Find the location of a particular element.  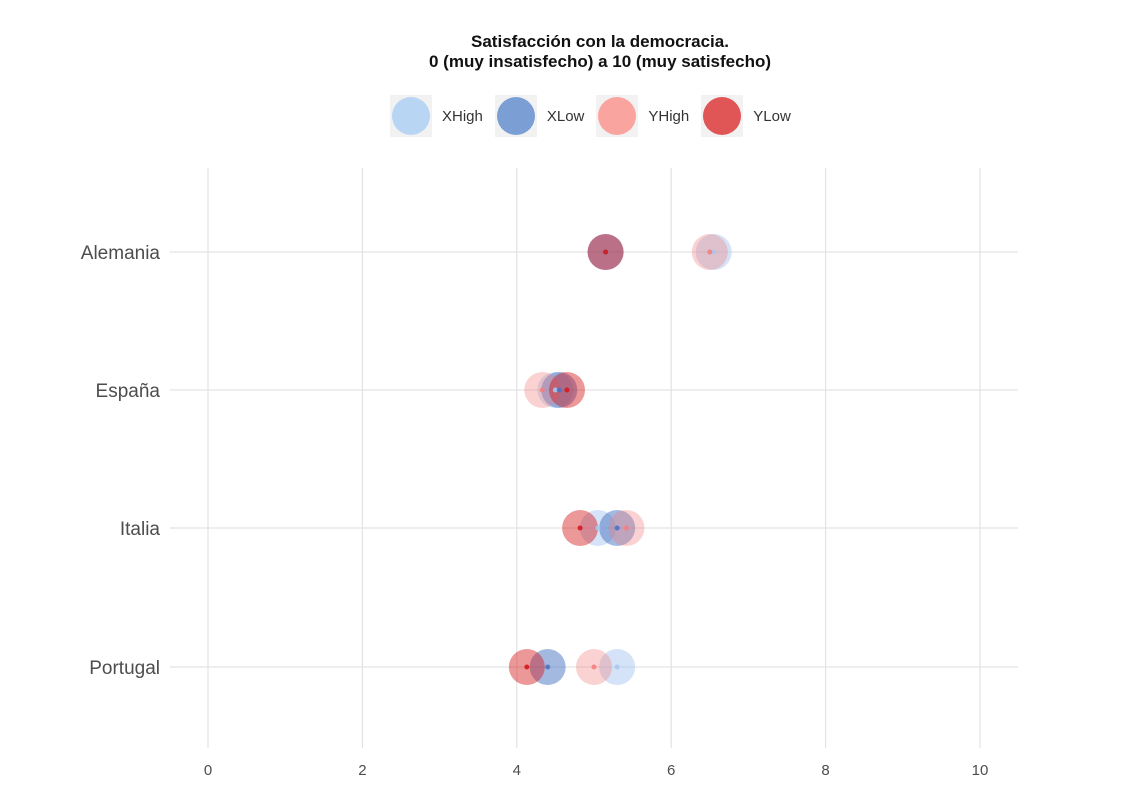

legend-item-xhigh: XHigh is located at coordinates (436, 116).